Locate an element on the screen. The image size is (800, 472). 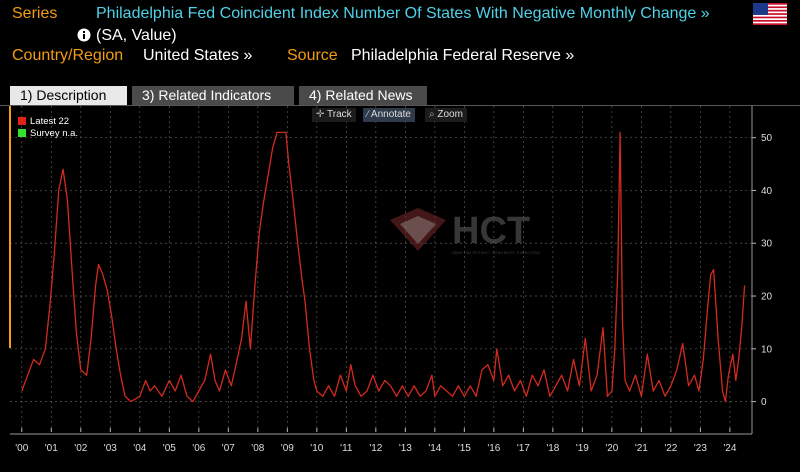
x-tick-label: '05 is located at coordinates (169, 448).